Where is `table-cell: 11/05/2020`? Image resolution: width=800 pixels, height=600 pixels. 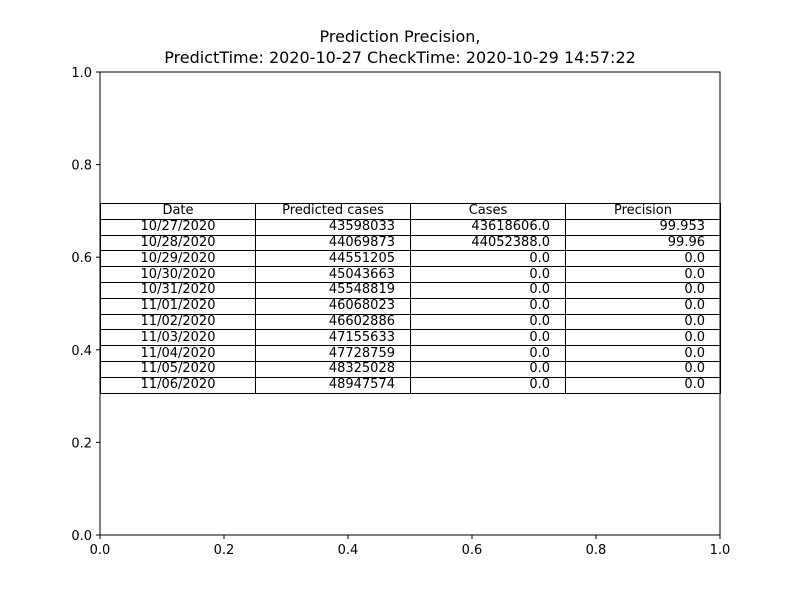
table-cell: 11/05/2020 is located at coordinates (178, 369).